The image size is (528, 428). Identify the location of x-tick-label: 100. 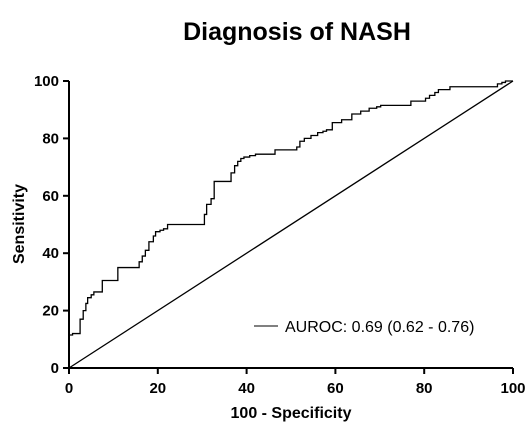
(512, 388).